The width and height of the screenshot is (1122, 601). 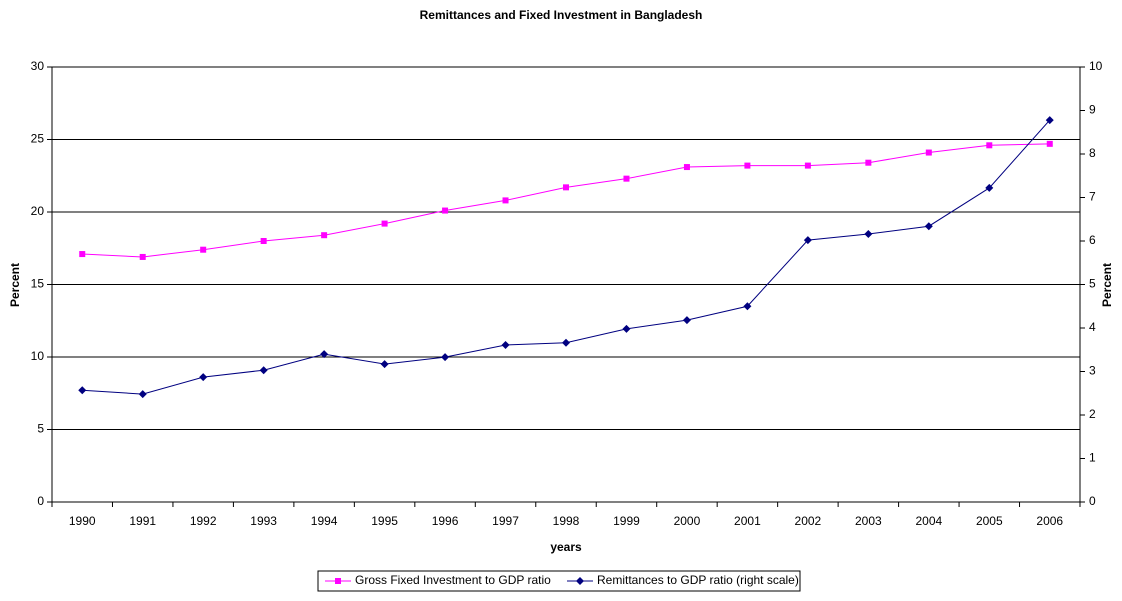 I want to click on x-tick-label: 1995, so click(x=384, y=521).